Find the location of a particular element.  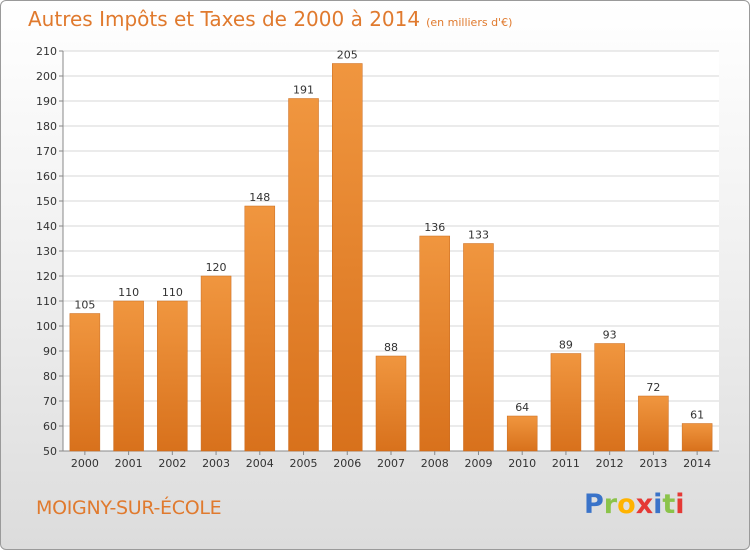

data-label-2006: 205 is located at coordinates (347, 55).